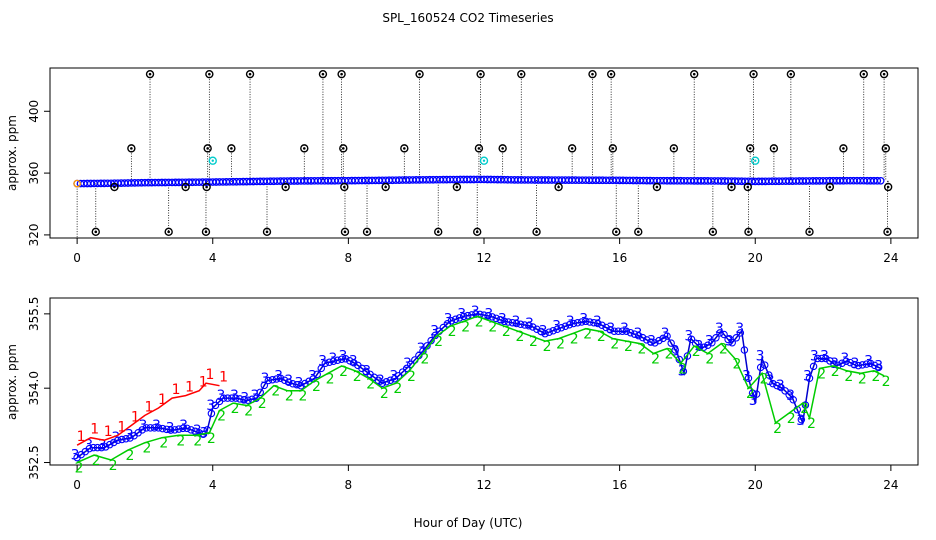 This screenshot has height=540, width=936. Describe the element at coordinates (486, 478) in the screenshot. I see `detail-x-axis: 0 4 8 12 16 20 24` at that location.